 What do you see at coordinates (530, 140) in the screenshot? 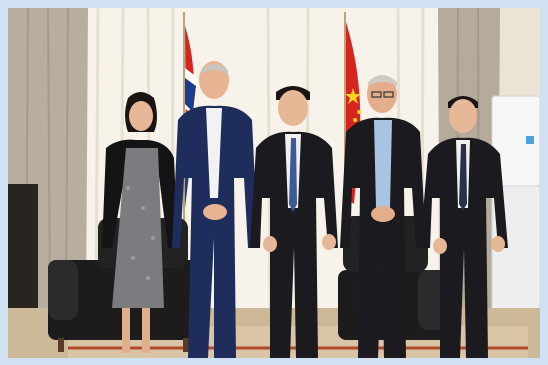
I see `ac-display` at bounding box center [530, 140].